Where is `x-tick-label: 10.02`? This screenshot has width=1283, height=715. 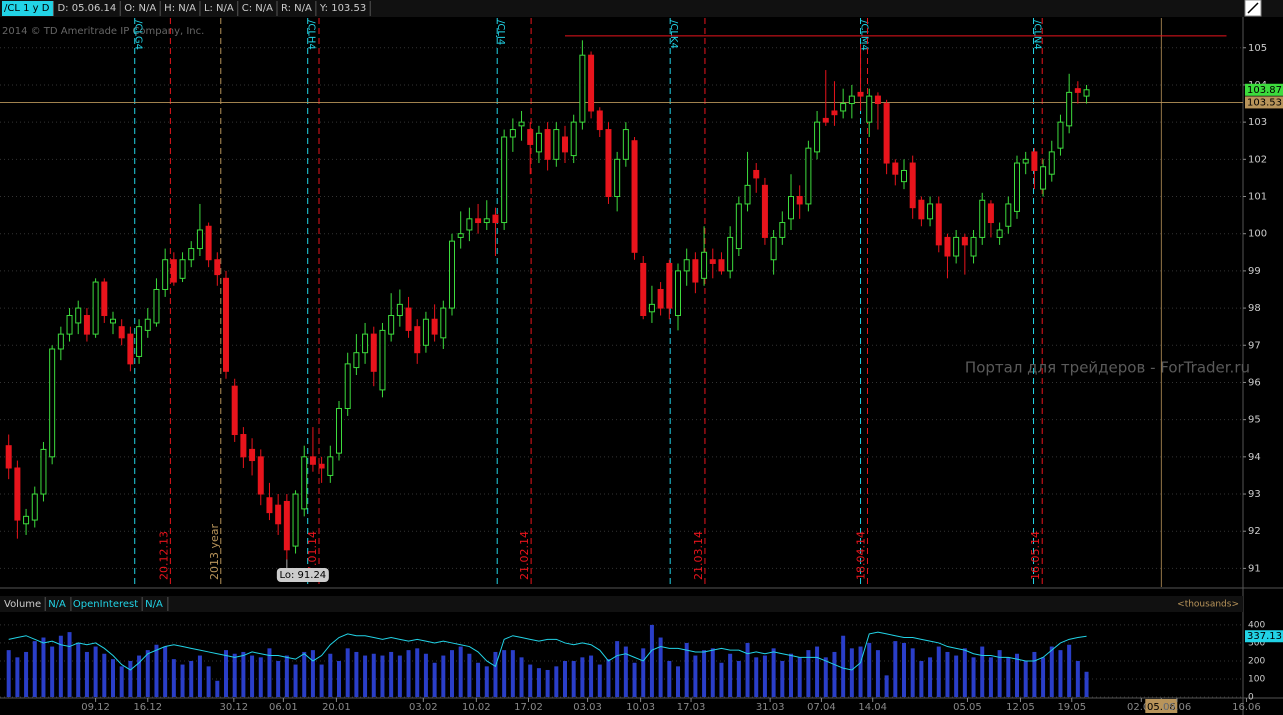 x-tick-label: 10.02 is located at coordinates (476, 707).